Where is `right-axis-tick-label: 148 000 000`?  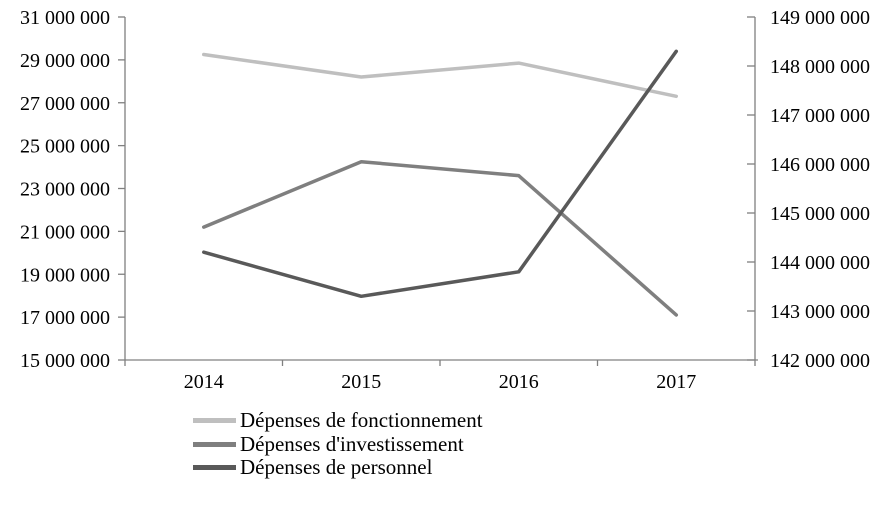
right-axis-tick-label: 148 000 000 is located at coordinates (820, 67).